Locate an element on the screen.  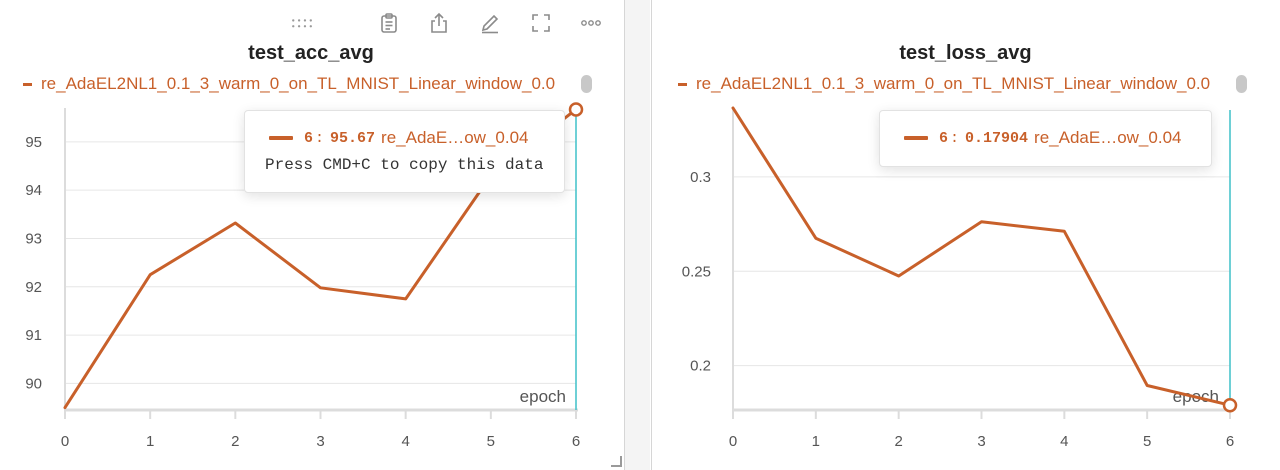
panel-gutter is located at coordinates (637, 235).